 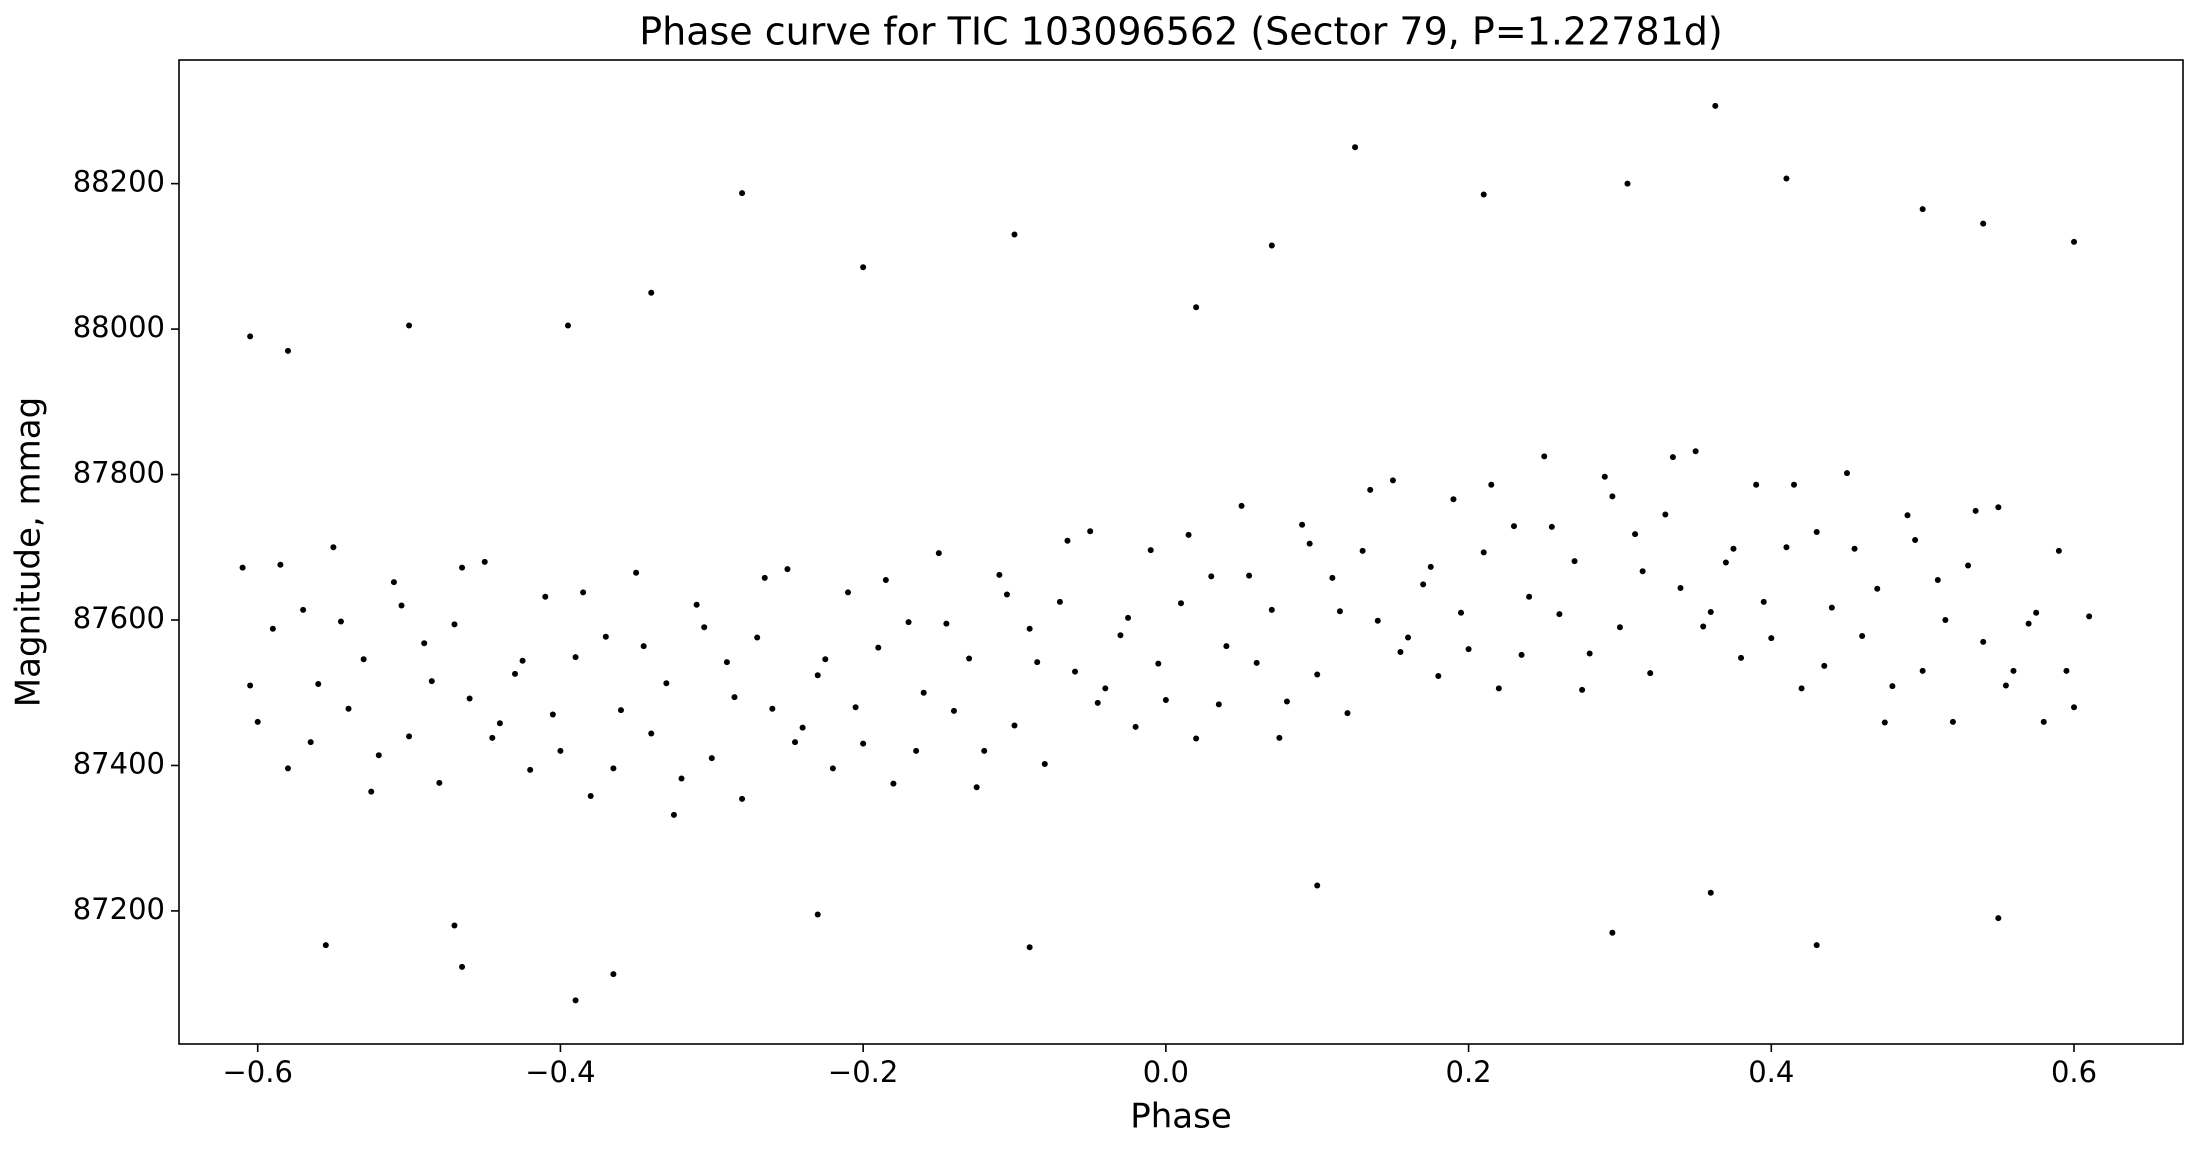 What do you see at coordinates (29, 552) in the screenshot?
I see `y-axis-label: Magnitude, mmag` at bounding box center [29, 552].